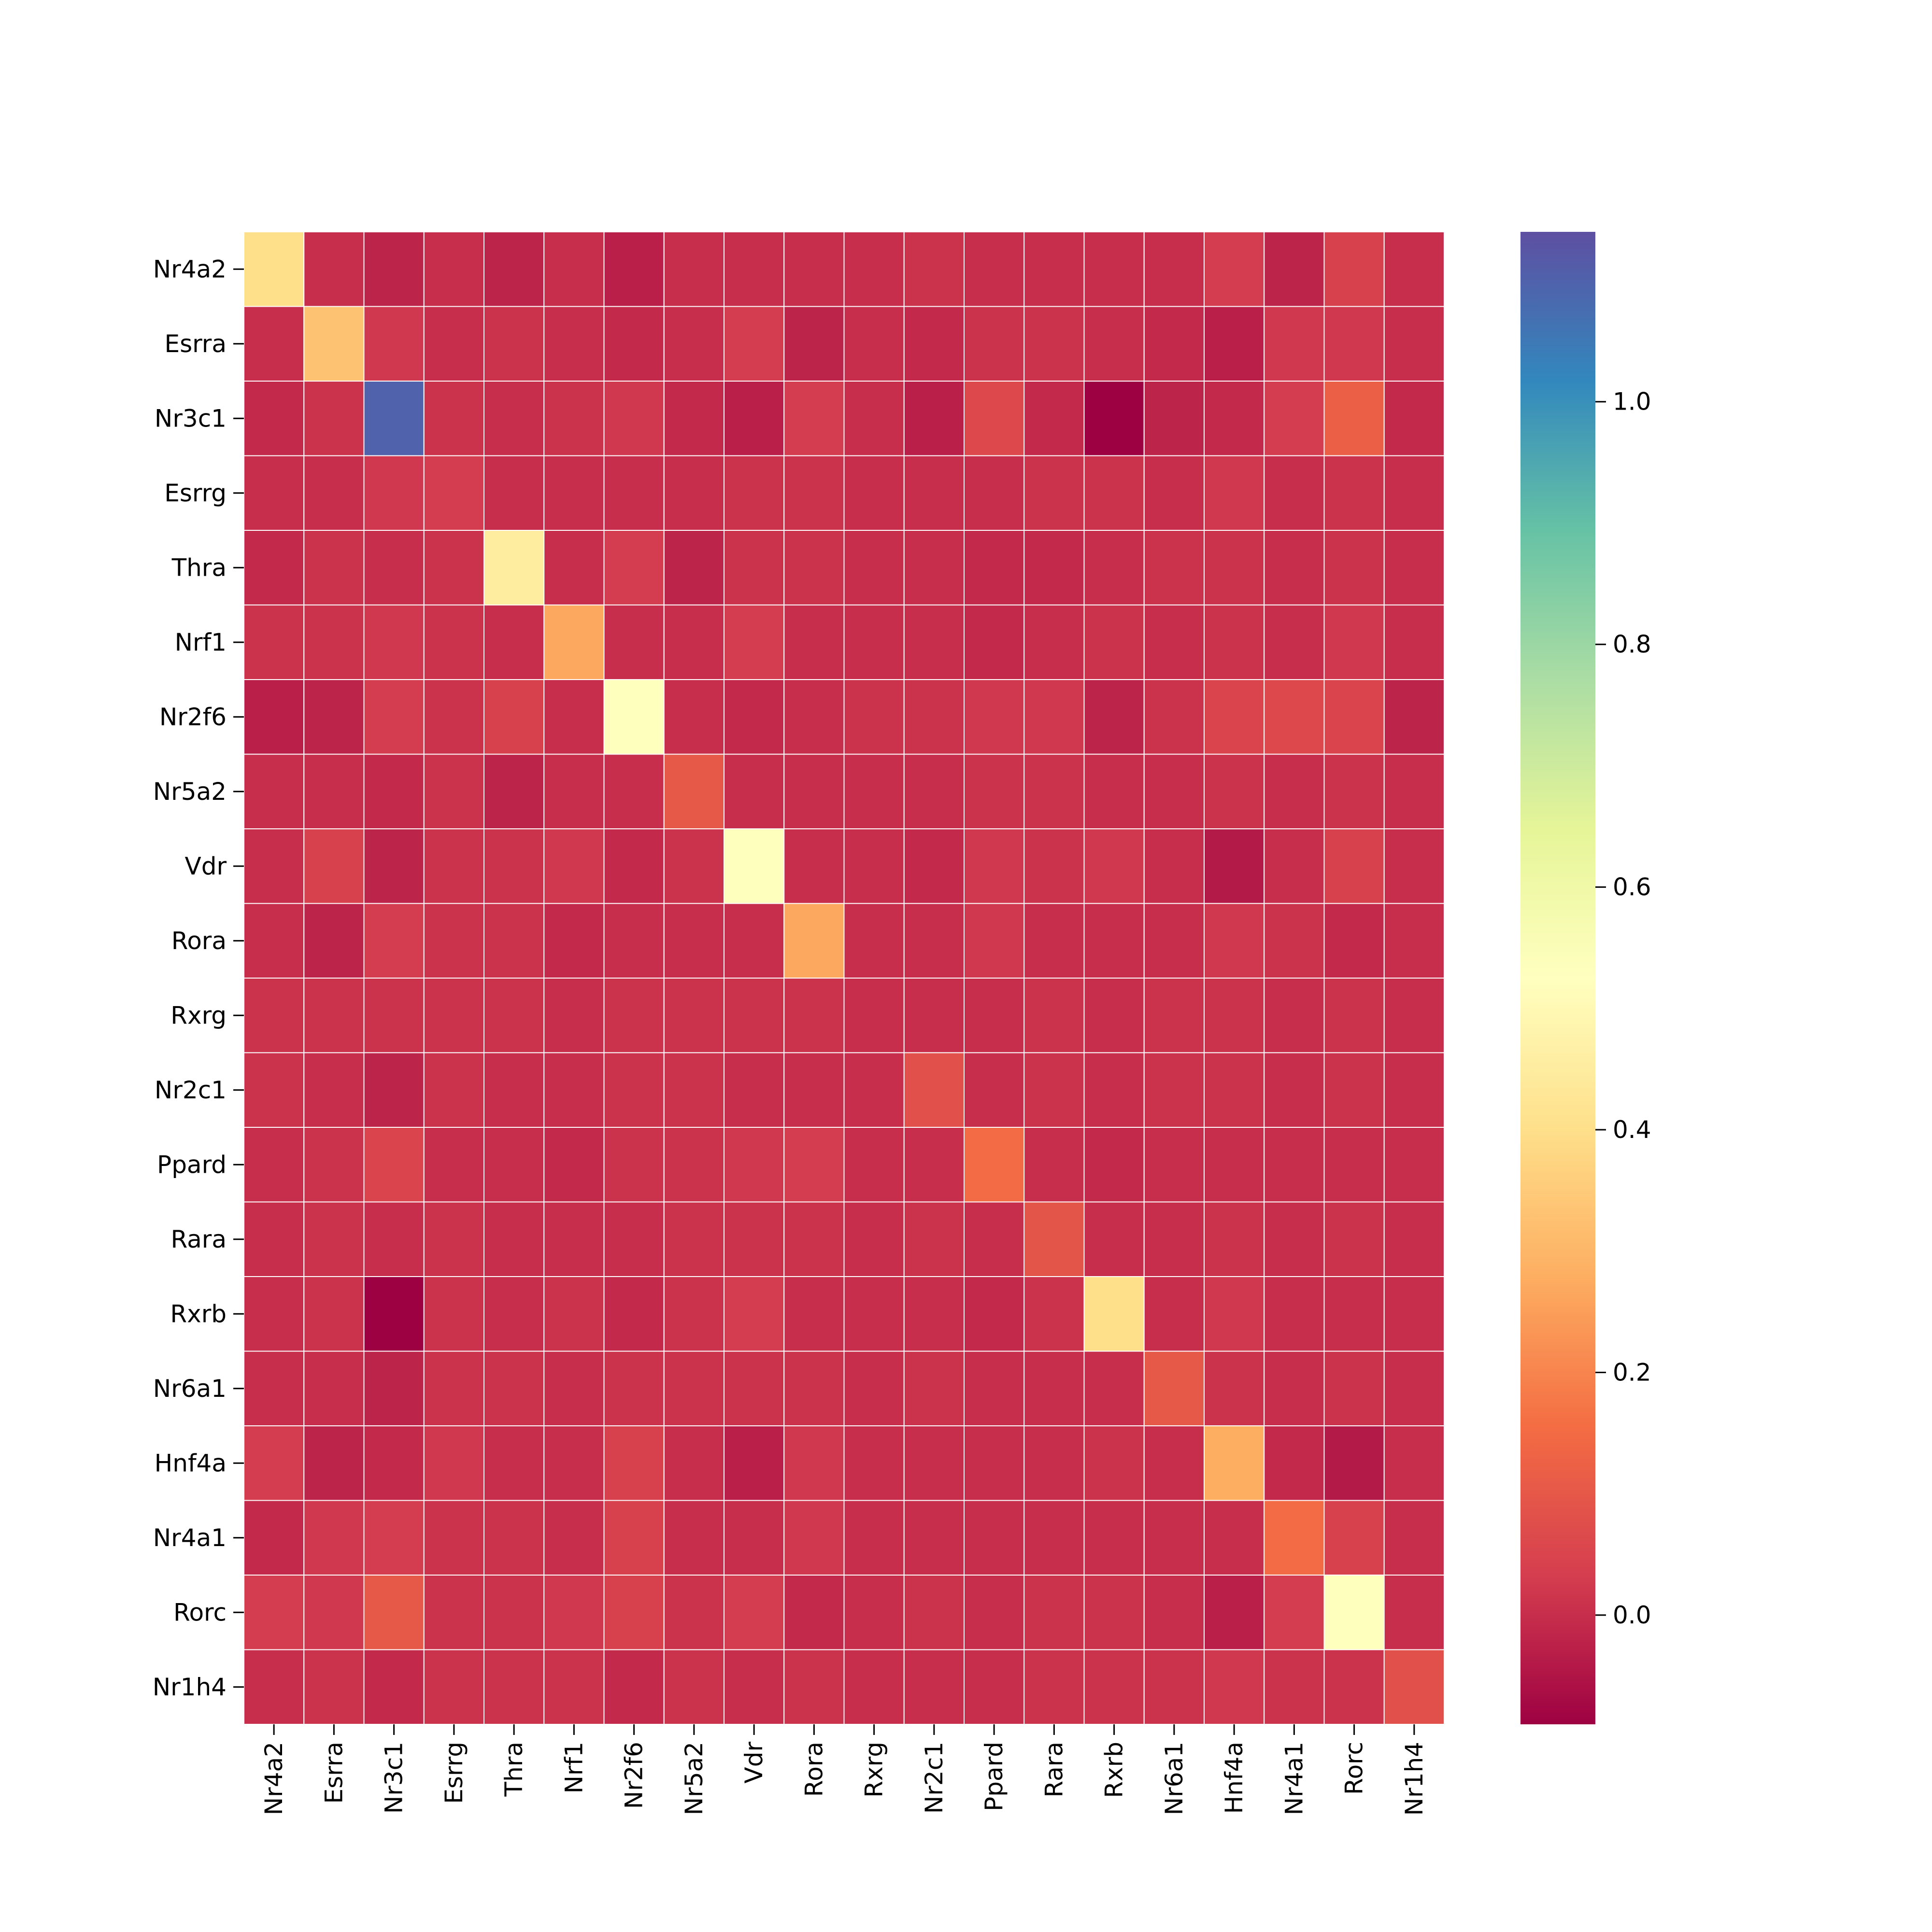 This screenshot has width=1932, height=1932. Describe the element at coordinates (814, 1769) in the screenshot. I see `x-tick-label: Rora` at that location.